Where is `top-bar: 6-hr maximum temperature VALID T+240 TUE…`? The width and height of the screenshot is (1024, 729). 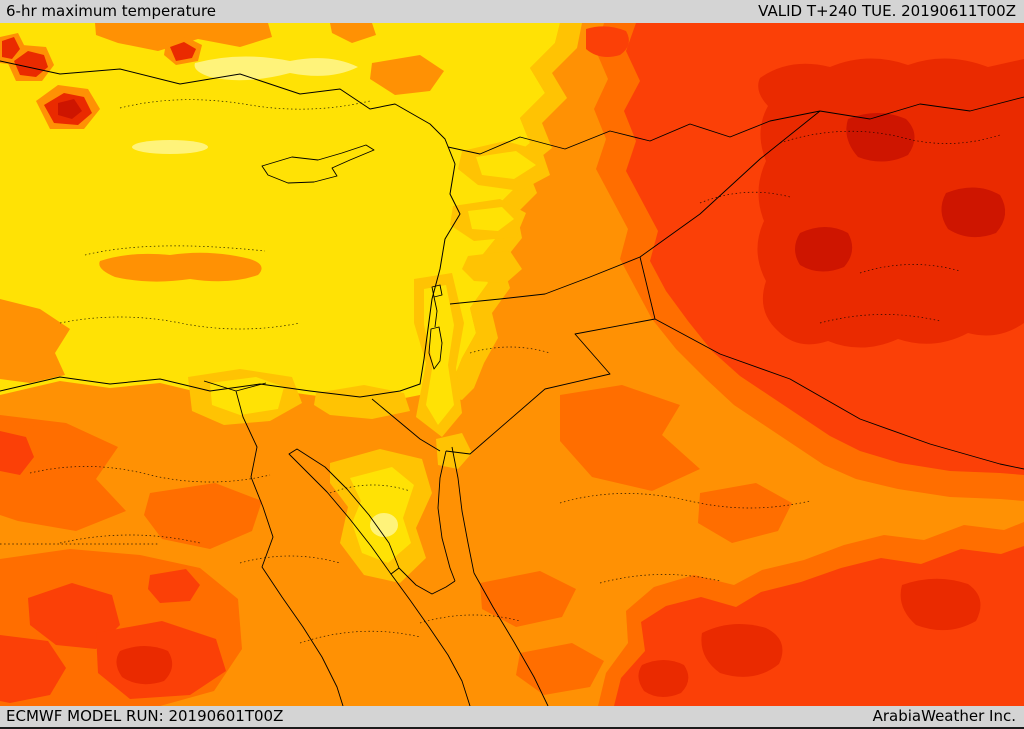 top-bar: 6-hr maximum temperature VALID T+240 TUE… is located at coordinates (512, 11).